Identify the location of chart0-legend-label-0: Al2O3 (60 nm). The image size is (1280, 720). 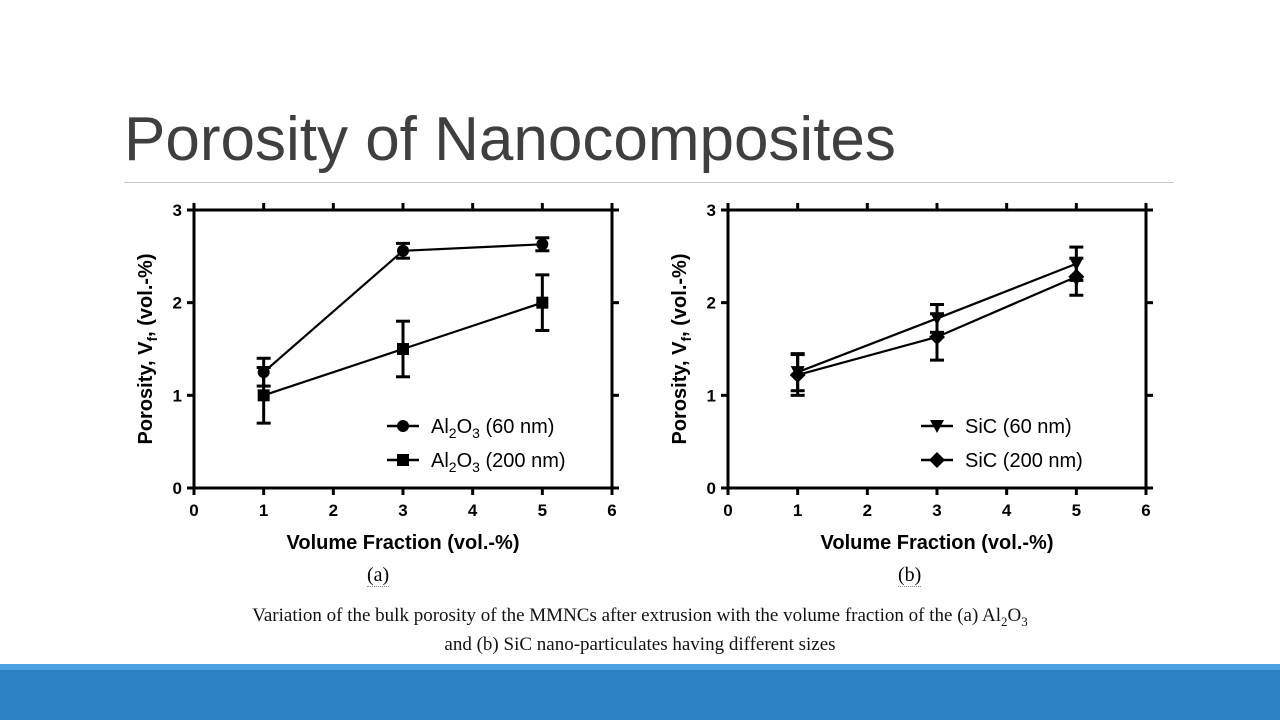
(492, 428).